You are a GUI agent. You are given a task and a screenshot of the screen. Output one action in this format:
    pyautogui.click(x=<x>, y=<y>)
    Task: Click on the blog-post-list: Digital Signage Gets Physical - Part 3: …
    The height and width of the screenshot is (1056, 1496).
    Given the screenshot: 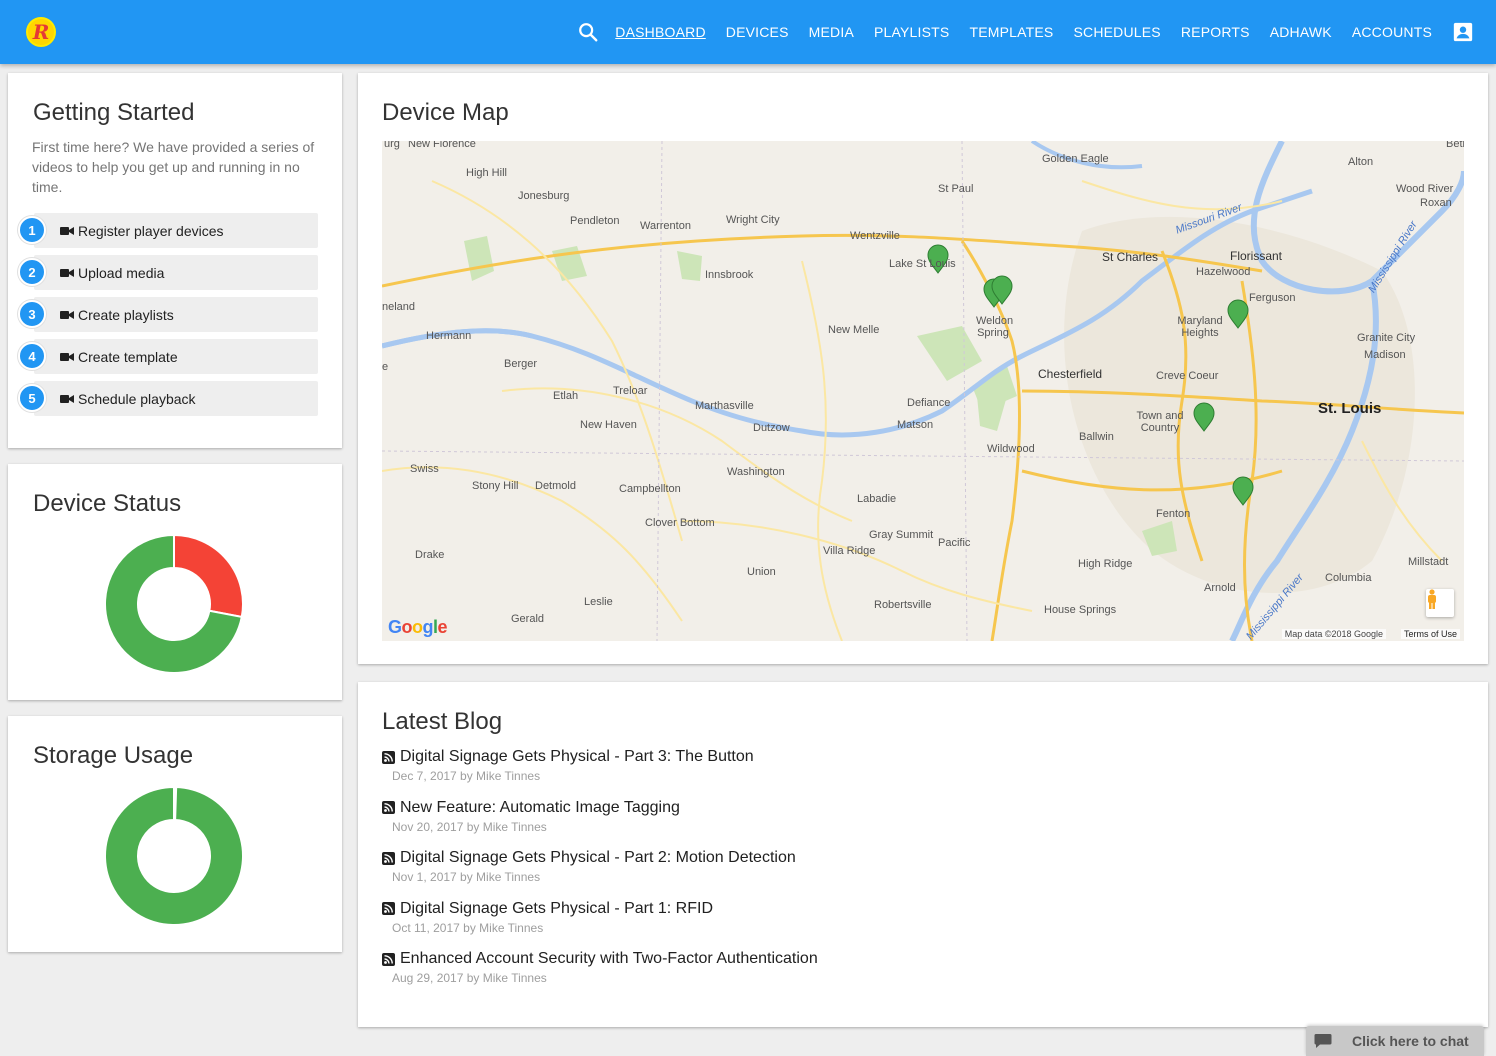 What is the action you would take?
    pyautogui.click(x=600, y=874)
    